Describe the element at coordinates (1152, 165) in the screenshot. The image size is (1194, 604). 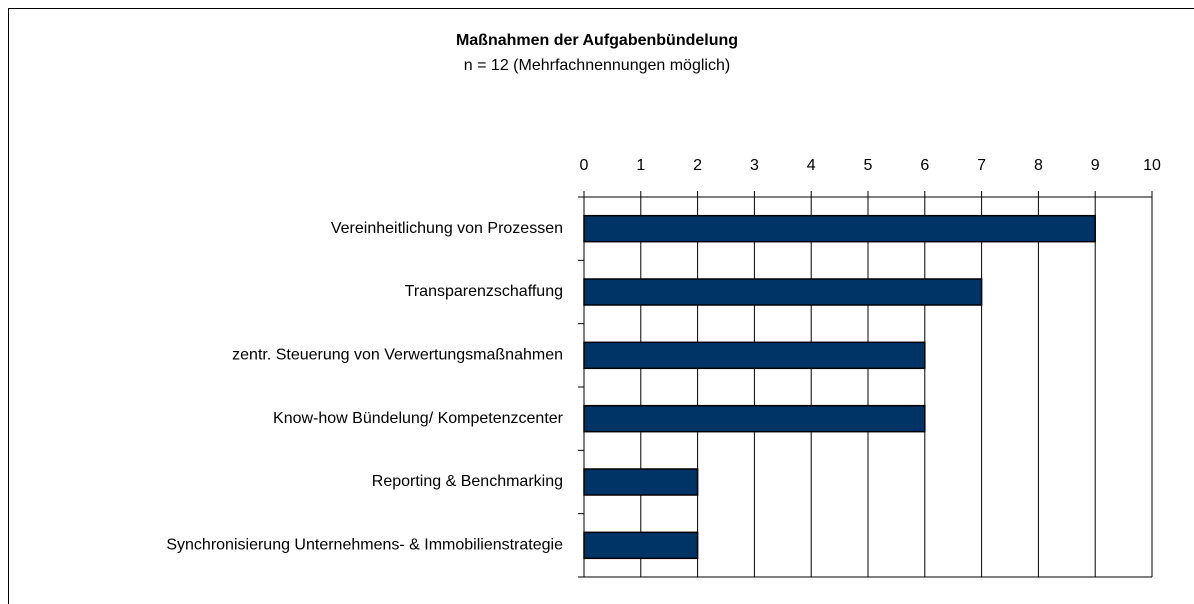
I see `x-tick-label: 10` at that location.